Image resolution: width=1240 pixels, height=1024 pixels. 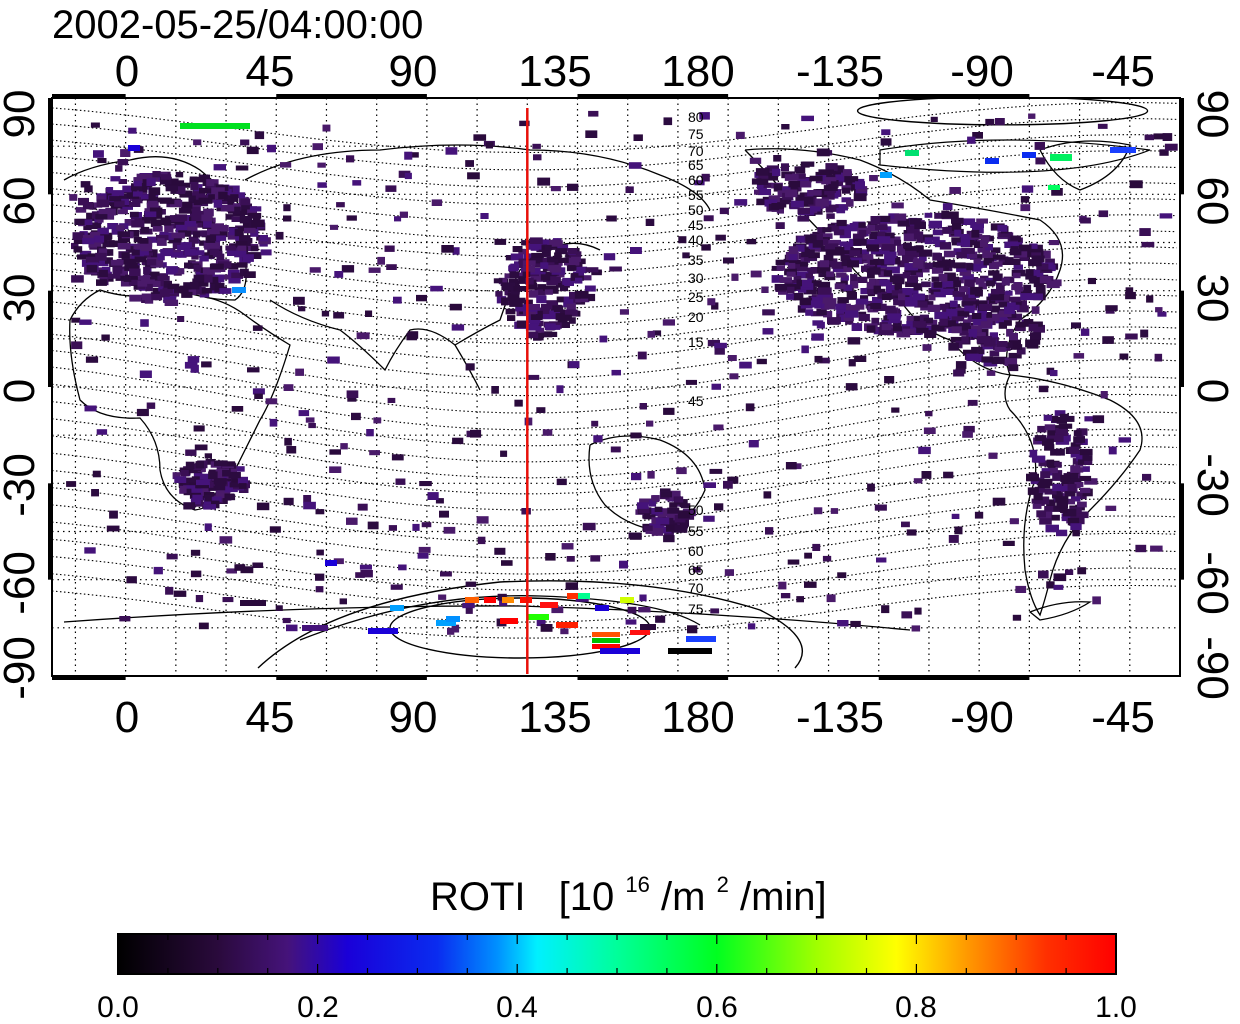 What do you see at coordinates (696, 510) in the screenshot?
I see `contour-label: 50` at bounding box center [696, 510].